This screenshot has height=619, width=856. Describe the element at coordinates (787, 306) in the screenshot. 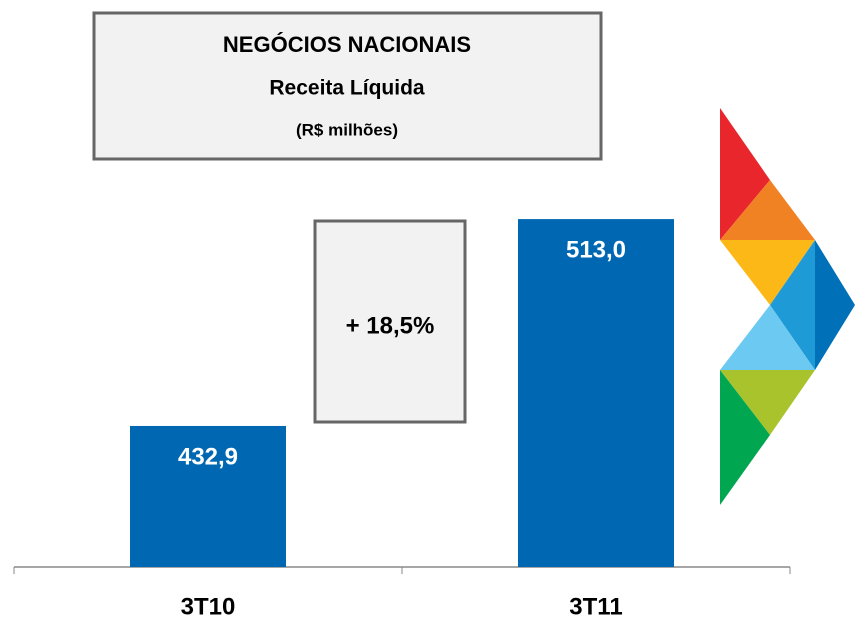

I see `logo` at that location.